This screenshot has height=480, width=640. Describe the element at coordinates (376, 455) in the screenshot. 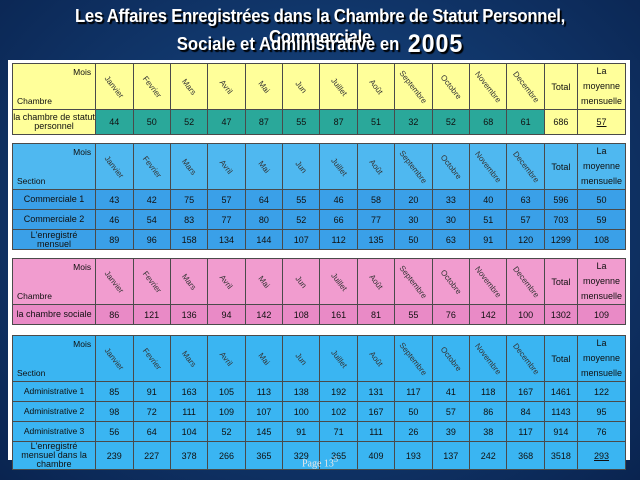

I see `value-cell: 409` at that location.